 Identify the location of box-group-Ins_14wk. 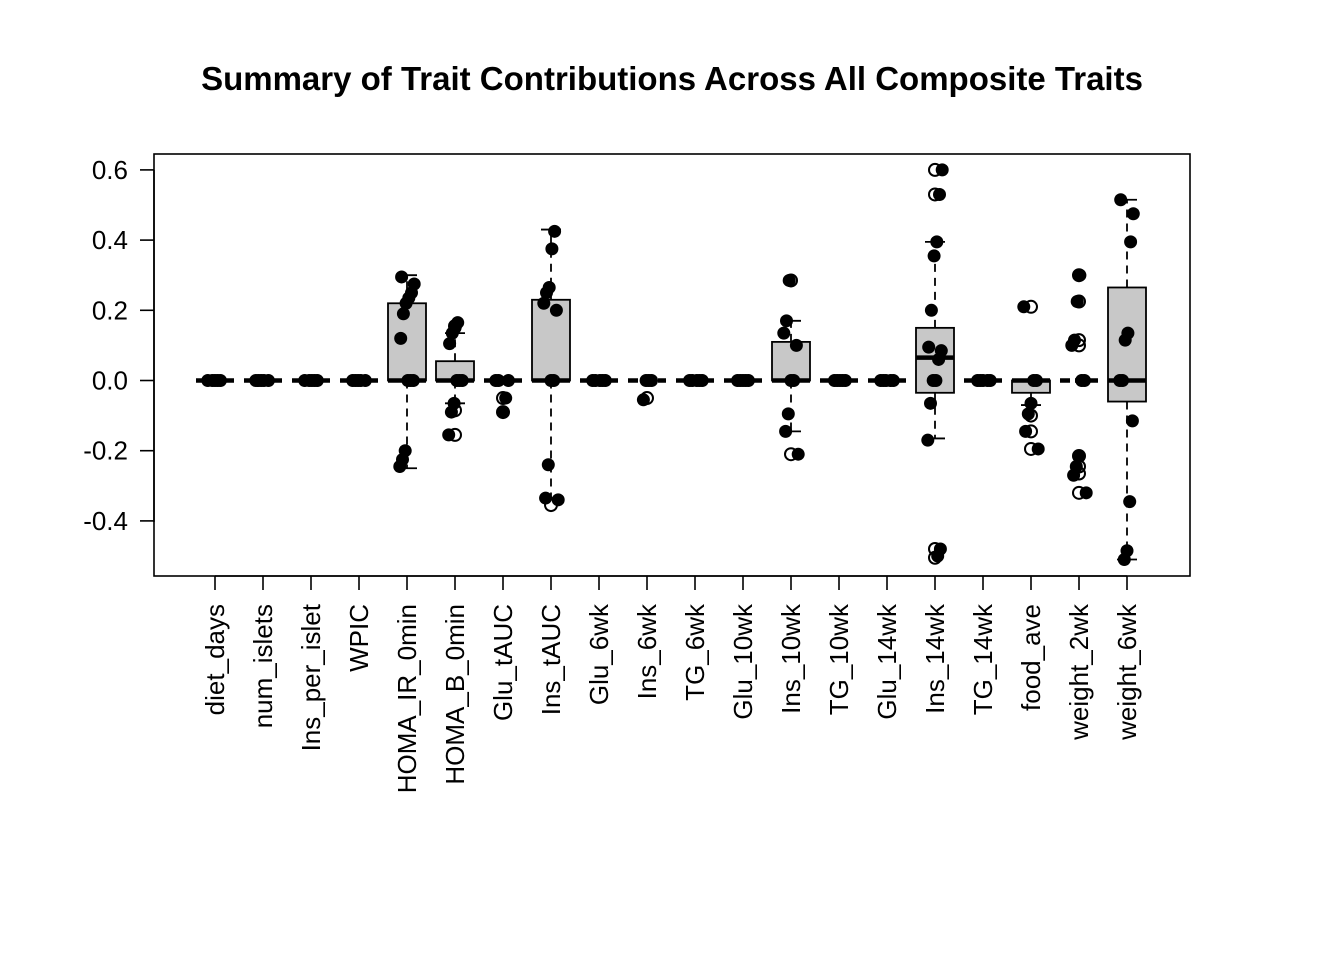
(935, 363).